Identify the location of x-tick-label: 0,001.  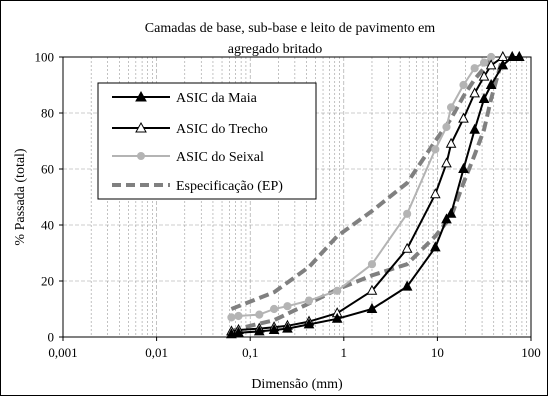
(62, 352).